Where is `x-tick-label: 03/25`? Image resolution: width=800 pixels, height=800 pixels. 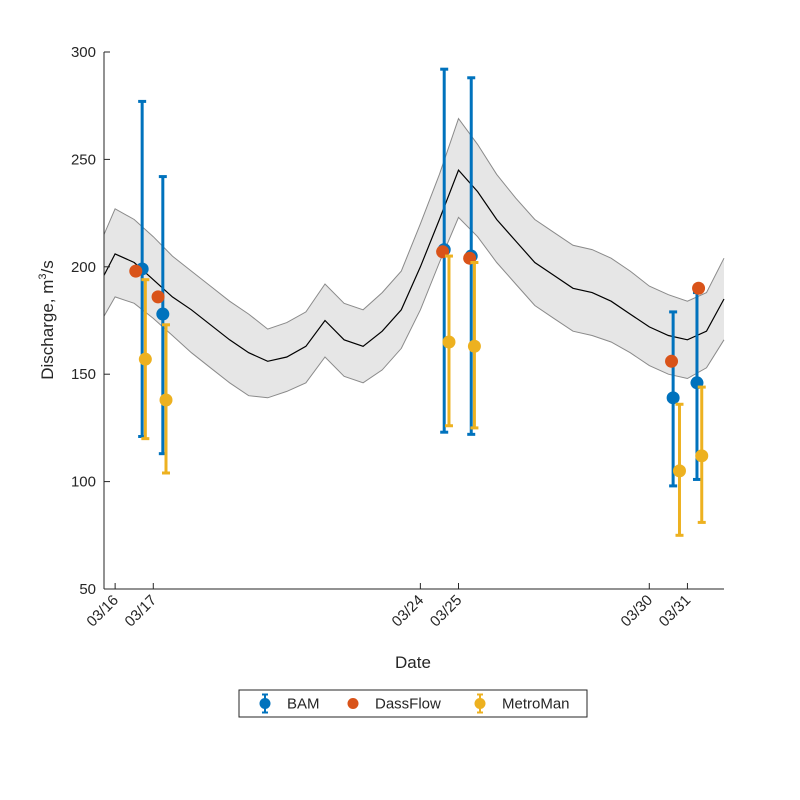
x-tick-label: 03/25 is located at coordinates (446, 611).